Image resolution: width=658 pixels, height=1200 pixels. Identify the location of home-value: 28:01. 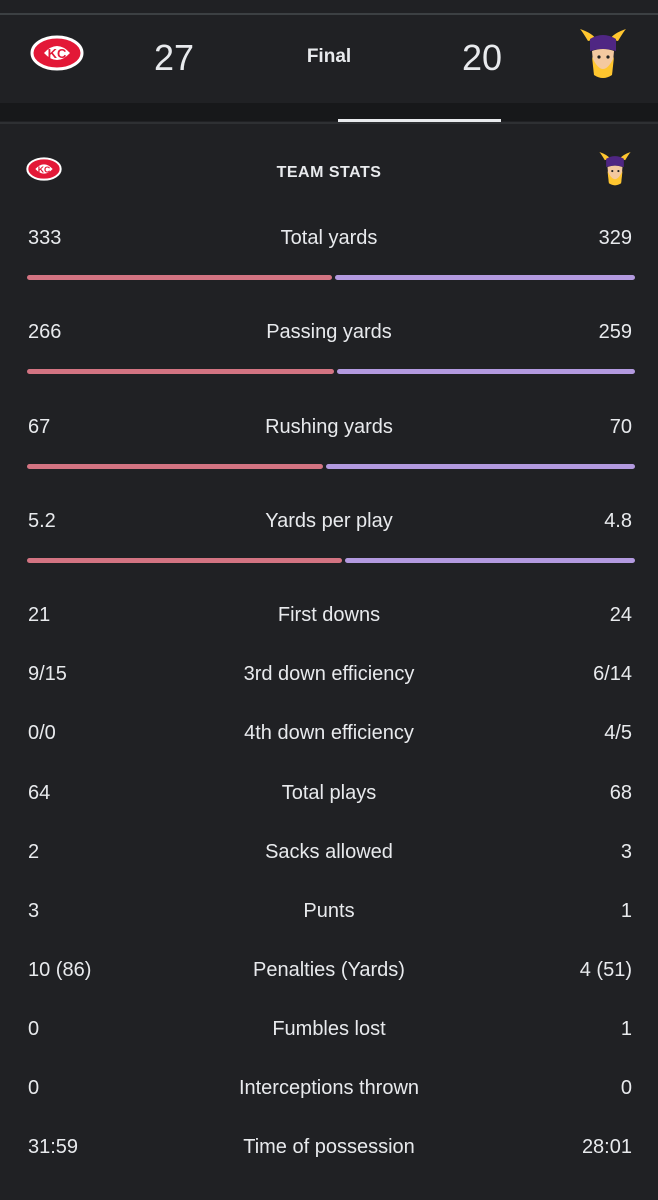
(606, 1147).